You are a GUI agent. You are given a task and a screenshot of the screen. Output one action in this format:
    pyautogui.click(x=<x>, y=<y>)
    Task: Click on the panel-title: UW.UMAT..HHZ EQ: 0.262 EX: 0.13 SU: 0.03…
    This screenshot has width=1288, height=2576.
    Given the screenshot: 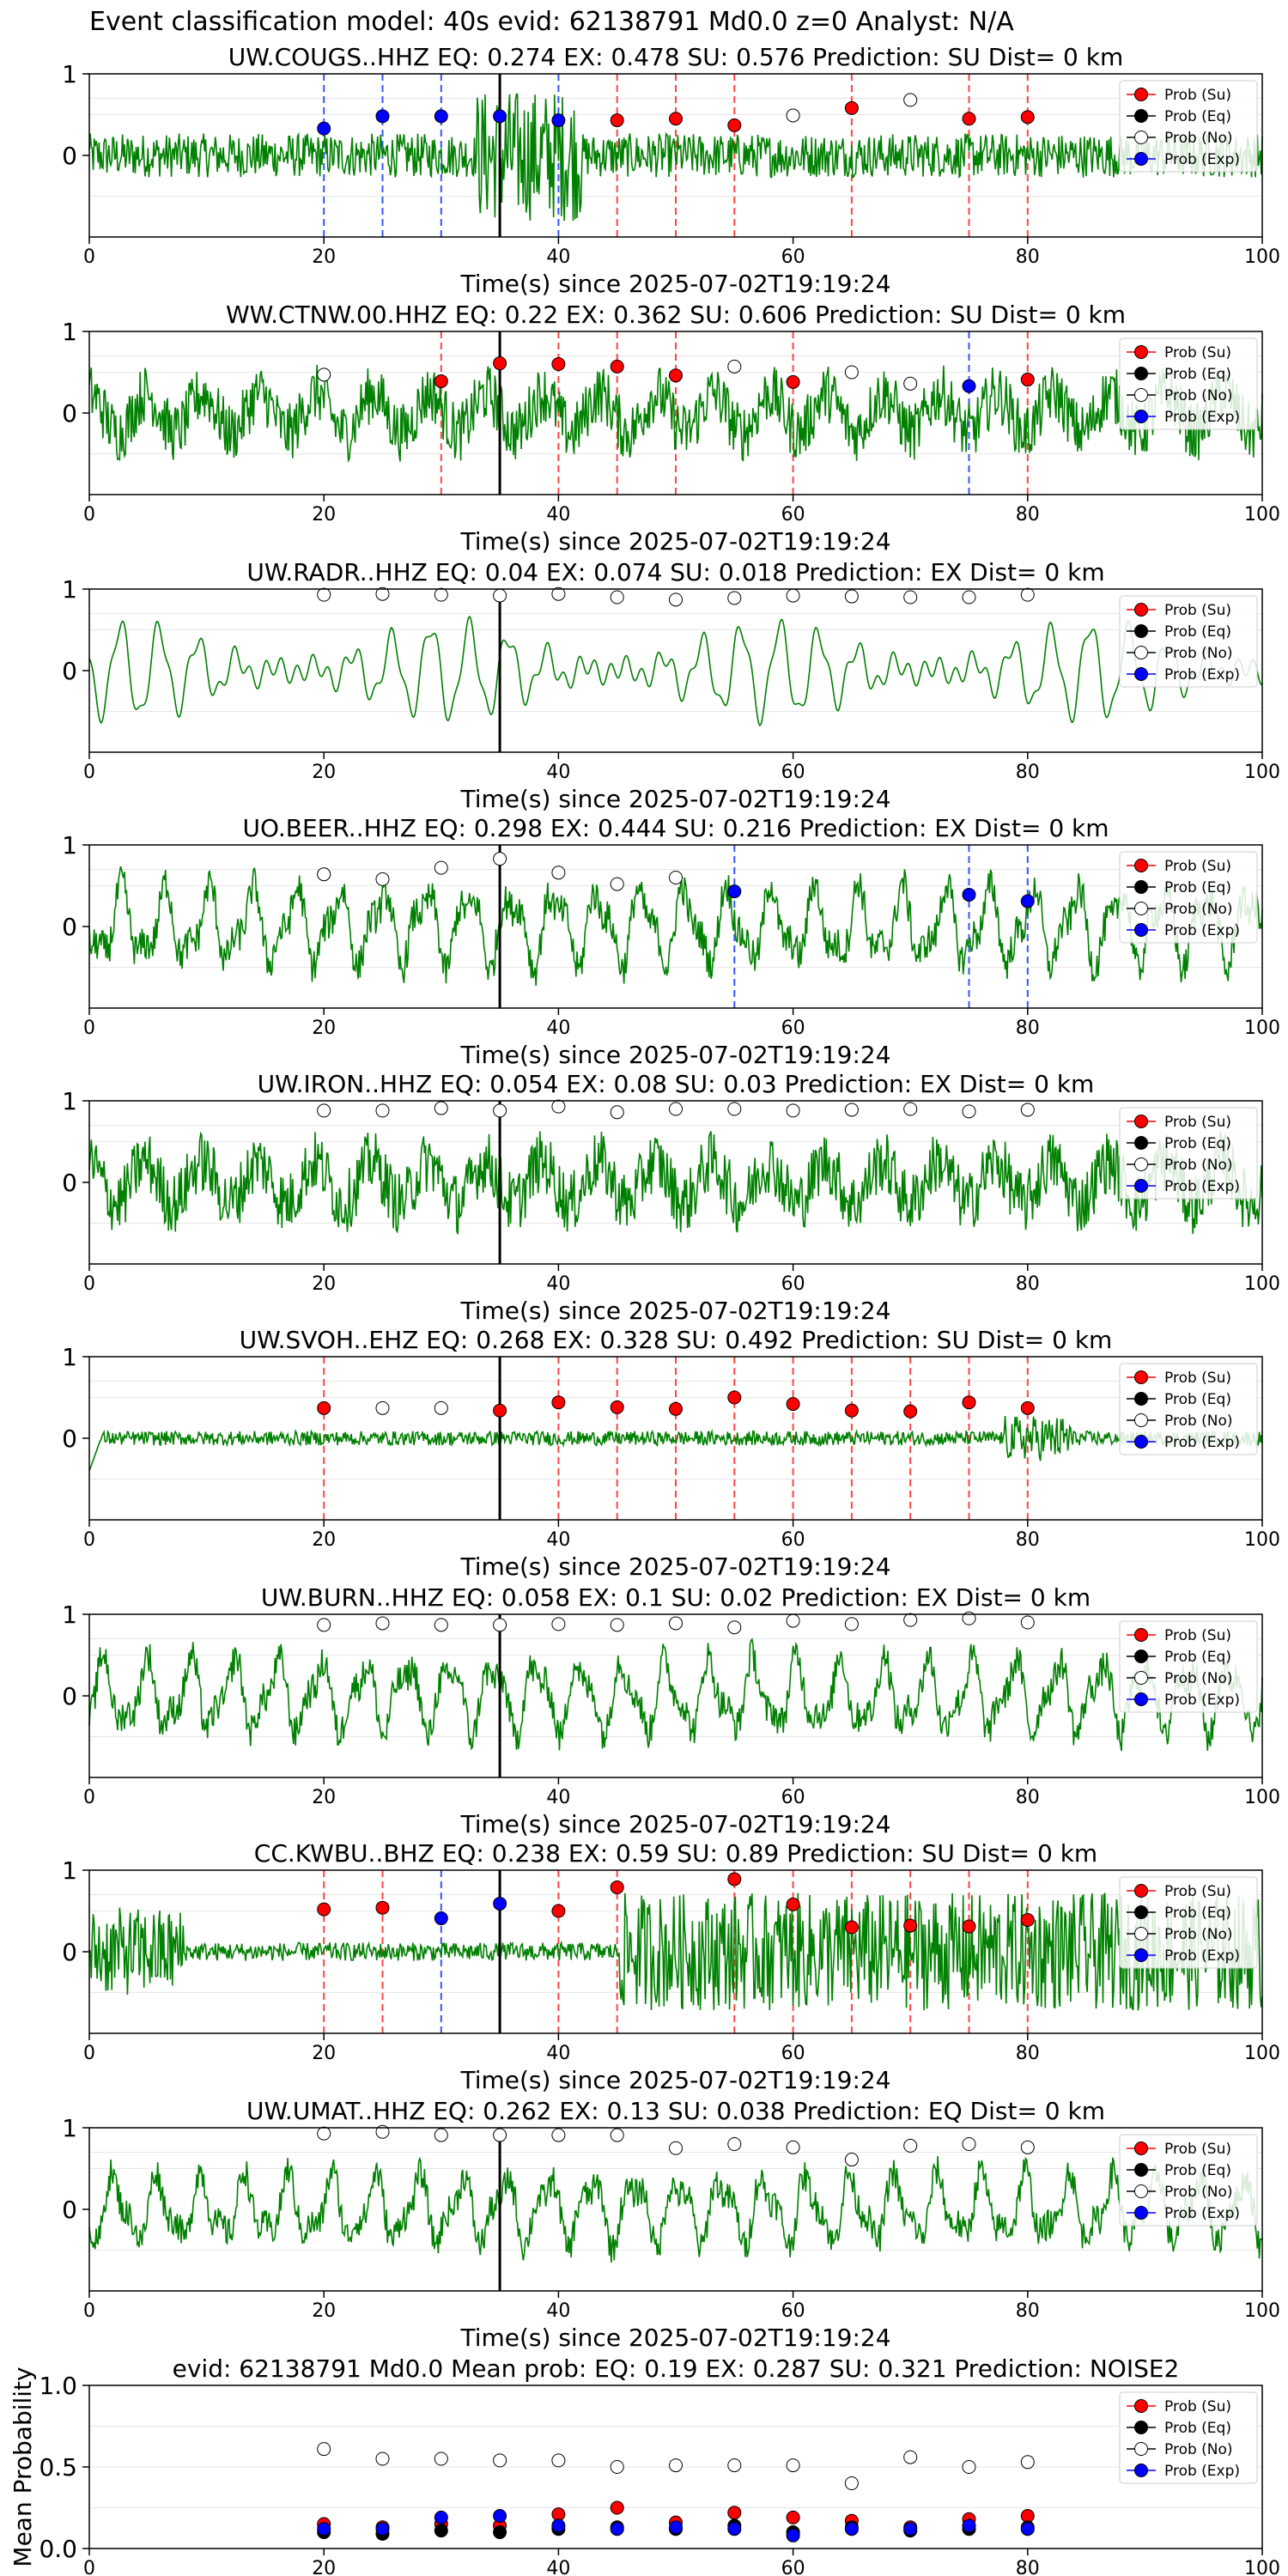 What is the action you would take?
    pyautogui.click(x=675, y=2111)
    